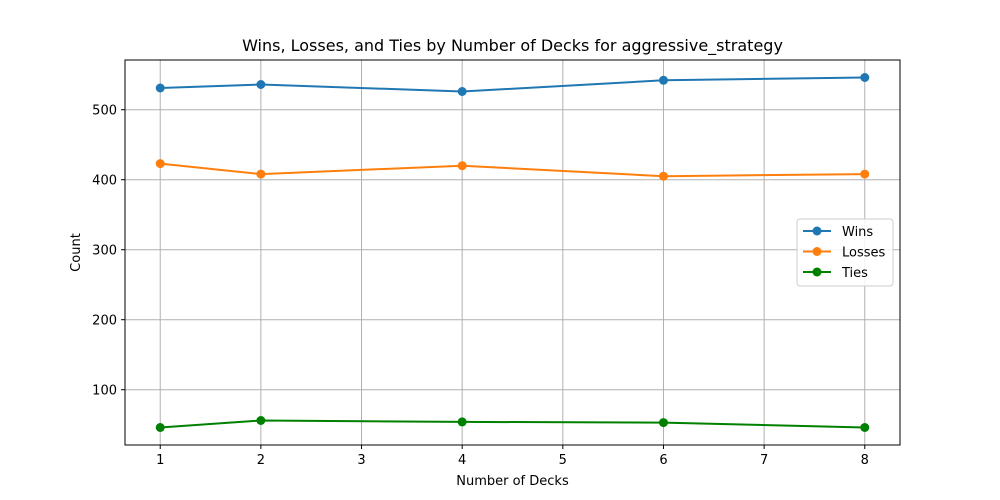  What do you see at coordinates (838, 232) in the screenshot?
I see `legend-item-wins: Wins` at bounding box center [838, 232].